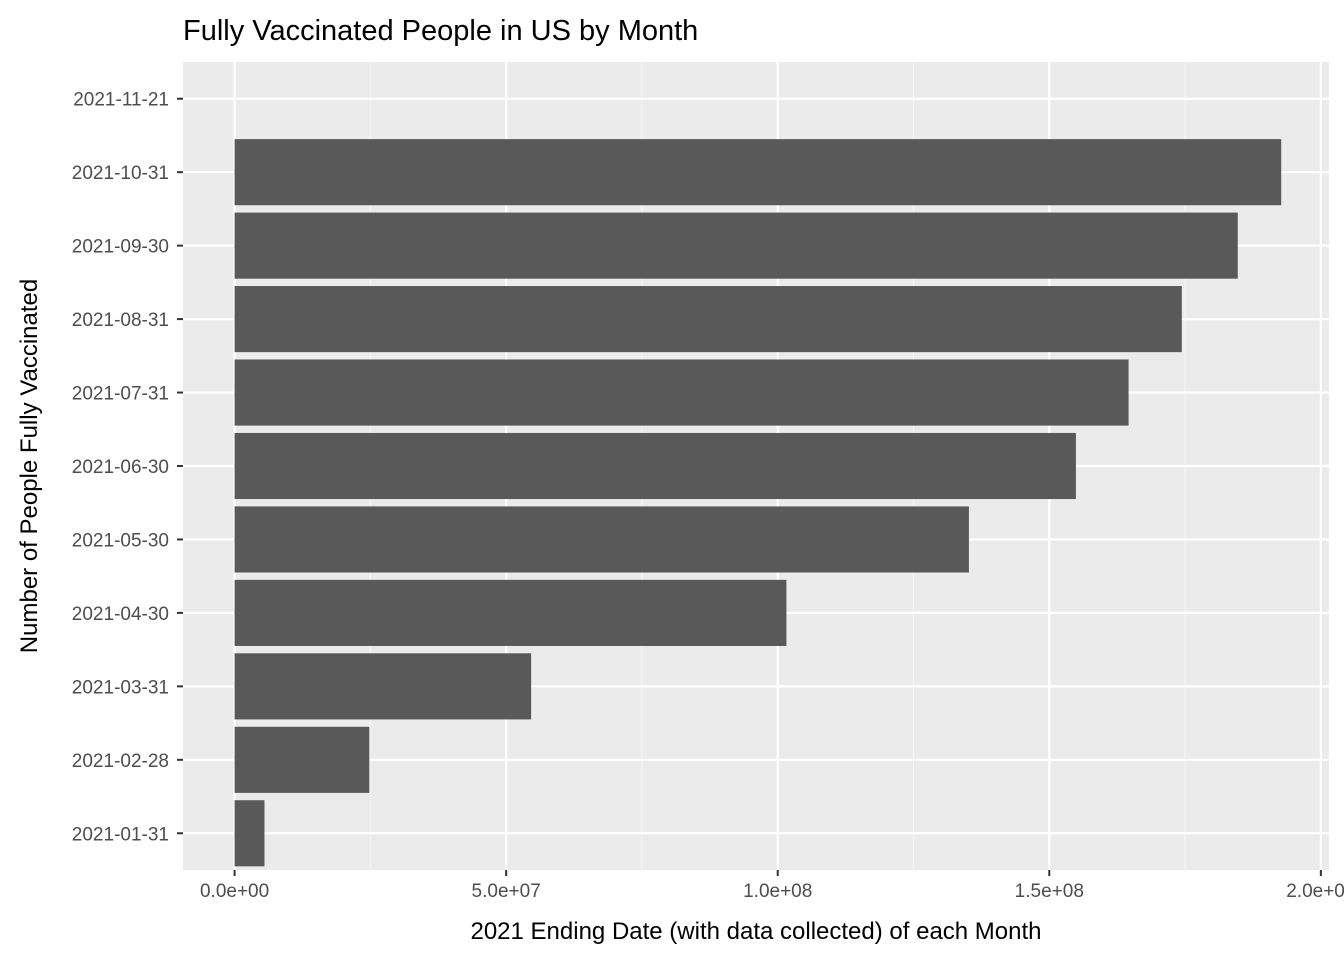 The image size is (1344, 960). I want to click on y-tick-label: 2021-08-31, so click(120, 320).